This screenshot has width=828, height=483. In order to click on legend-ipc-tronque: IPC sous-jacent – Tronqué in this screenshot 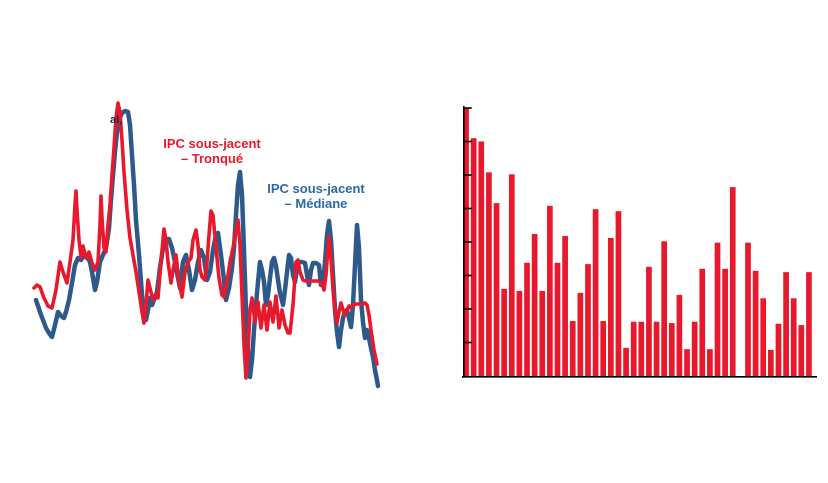, I will do `click(212, 151)`.